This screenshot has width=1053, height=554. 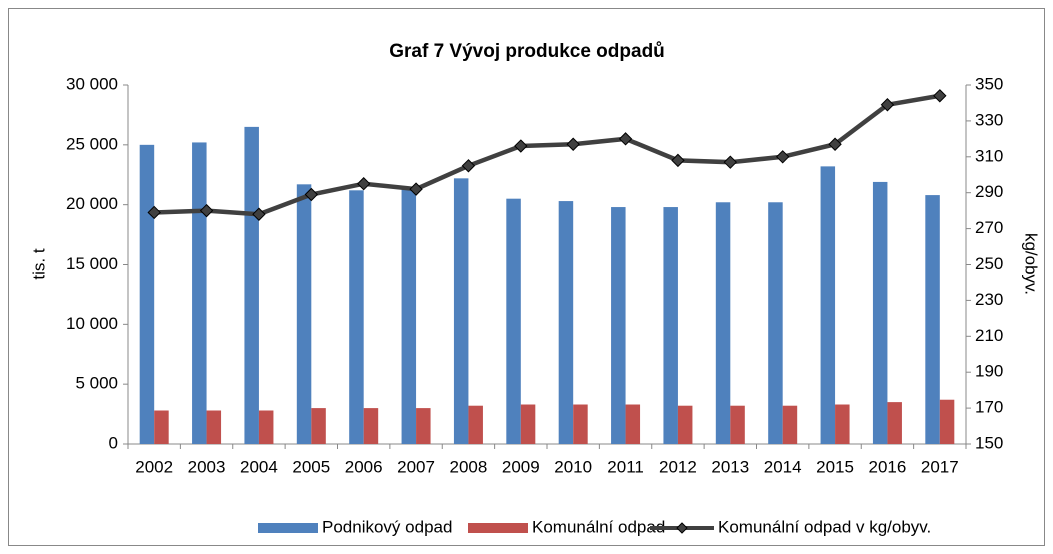 I want to click on y-tick-label: 20 000, so click(x=92, y=203).